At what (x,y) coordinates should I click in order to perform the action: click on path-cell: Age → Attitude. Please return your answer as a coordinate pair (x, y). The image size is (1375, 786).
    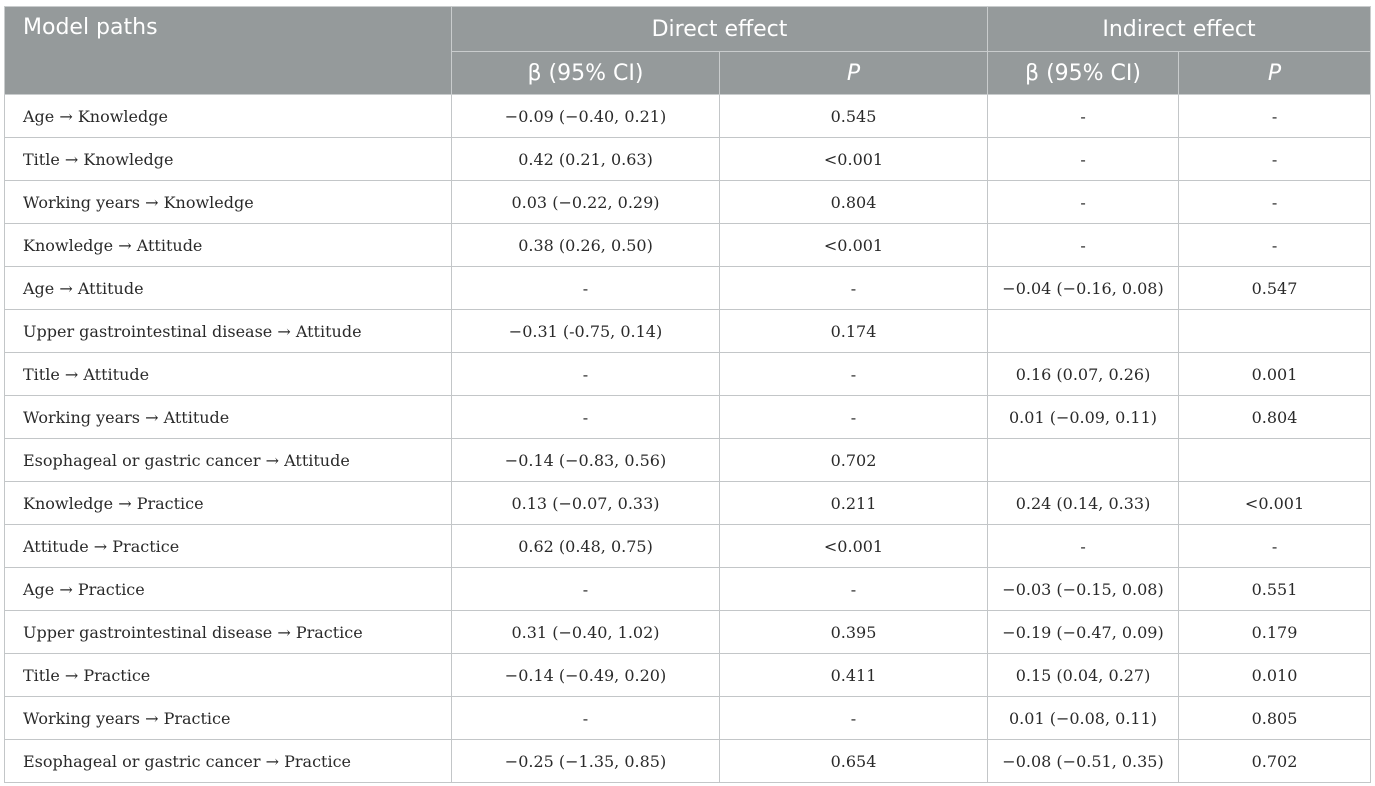
    Looking at the image, I should click on (228, 288).